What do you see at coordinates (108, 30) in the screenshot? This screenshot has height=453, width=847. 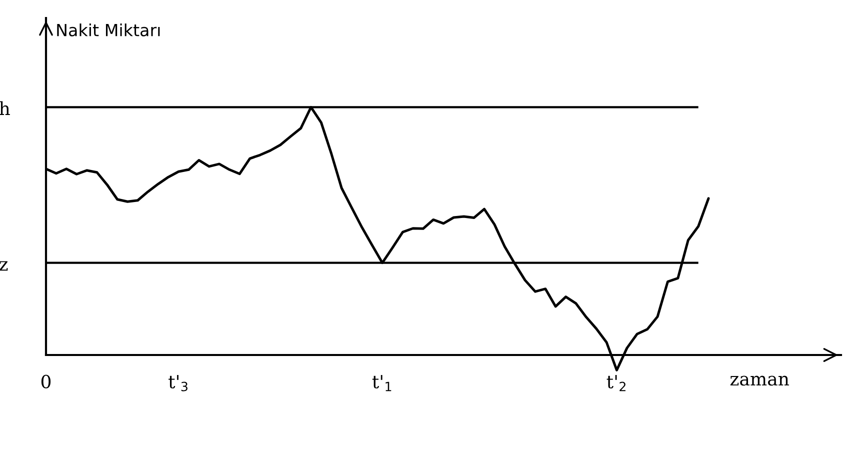 I see `y-axis-title: Nakit Miktarı` at bounding box center [108, 30].